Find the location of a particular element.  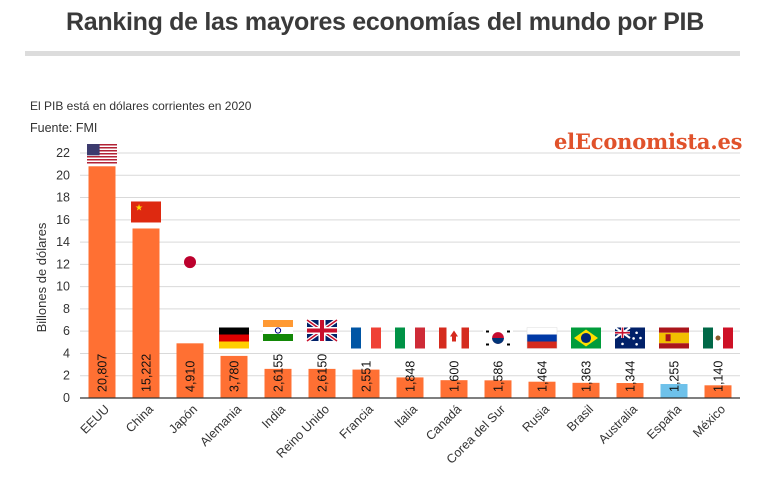

value-label: 2,6150 is located at coordinates (323, 373).